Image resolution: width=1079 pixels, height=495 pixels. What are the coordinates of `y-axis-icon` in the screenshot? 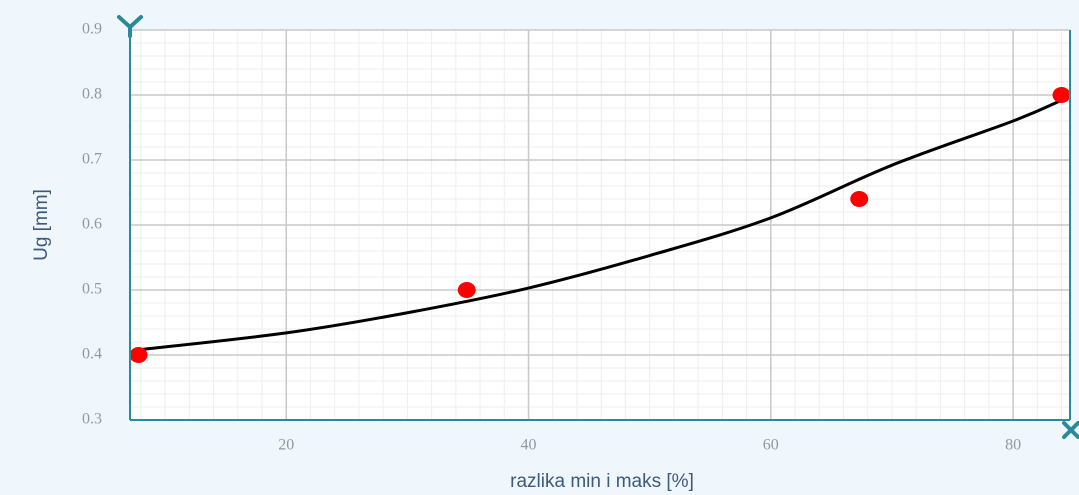 It's located at (130, 26).